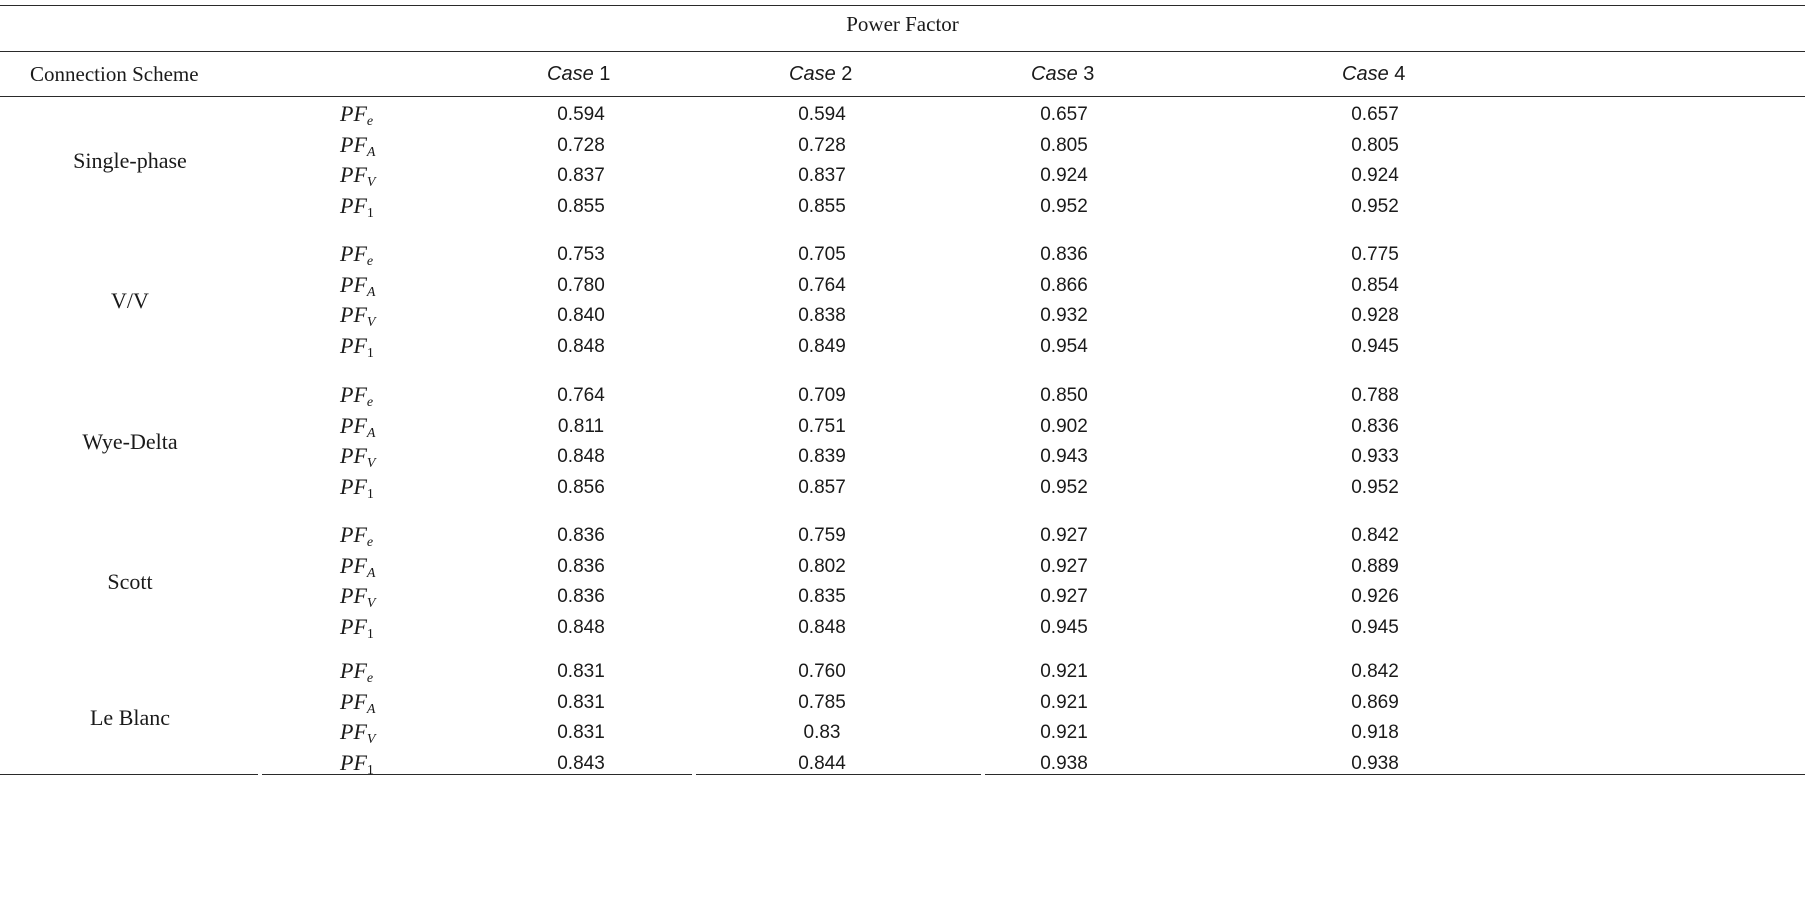 The width and height of the screenshot is (1805, 901). What do you see at coordinates (581, 763) in the screenshot?
I see `table-cell: 0.843` at bounding box center [581, 763].